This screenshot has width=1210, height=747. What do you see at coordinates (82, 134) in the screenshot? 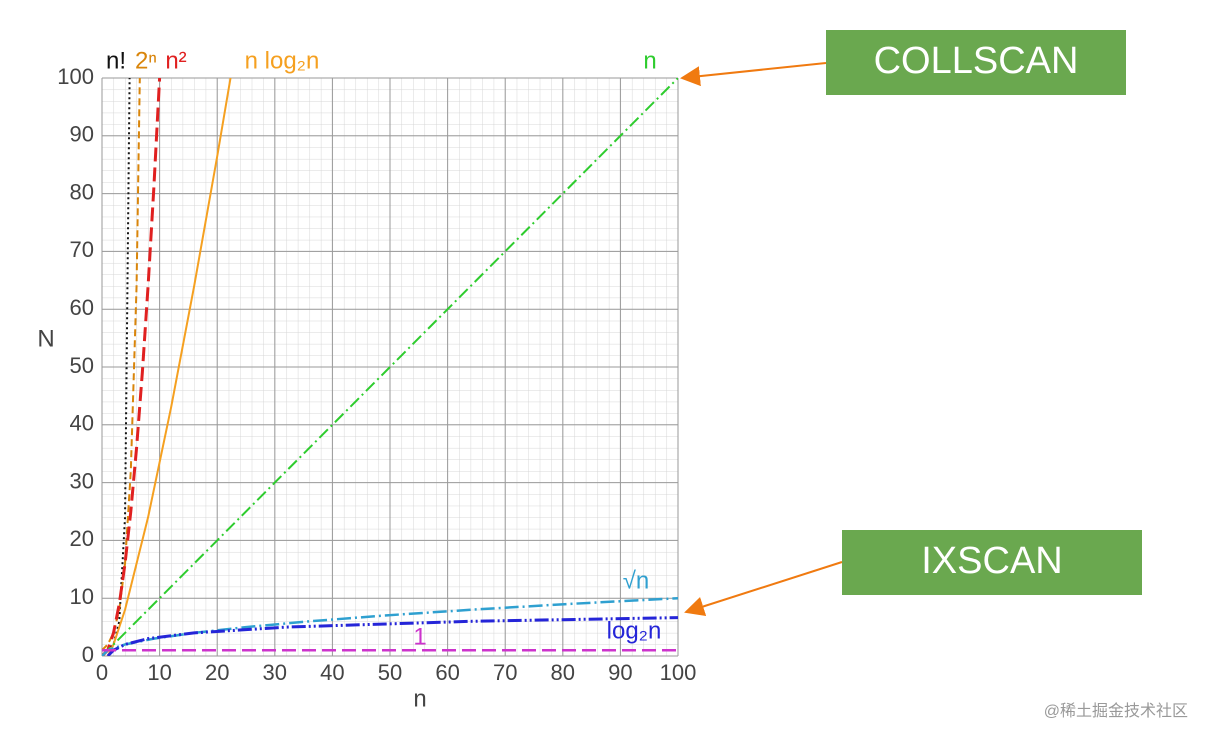
I see `y-tick-label: 90` at bounding box center [82, 134].